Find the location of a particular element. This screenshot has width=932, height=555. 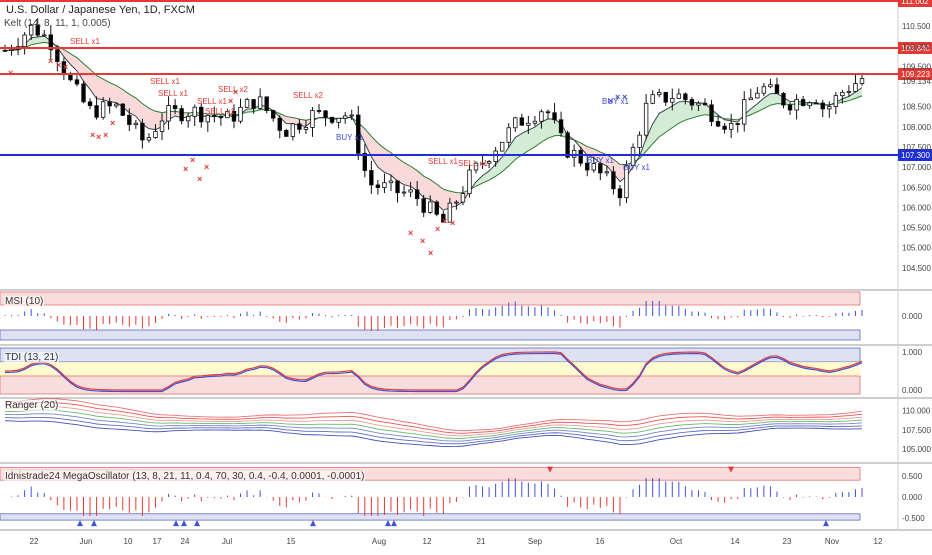

level-tag-label: 107.300 is located at coordinates (915, 155).